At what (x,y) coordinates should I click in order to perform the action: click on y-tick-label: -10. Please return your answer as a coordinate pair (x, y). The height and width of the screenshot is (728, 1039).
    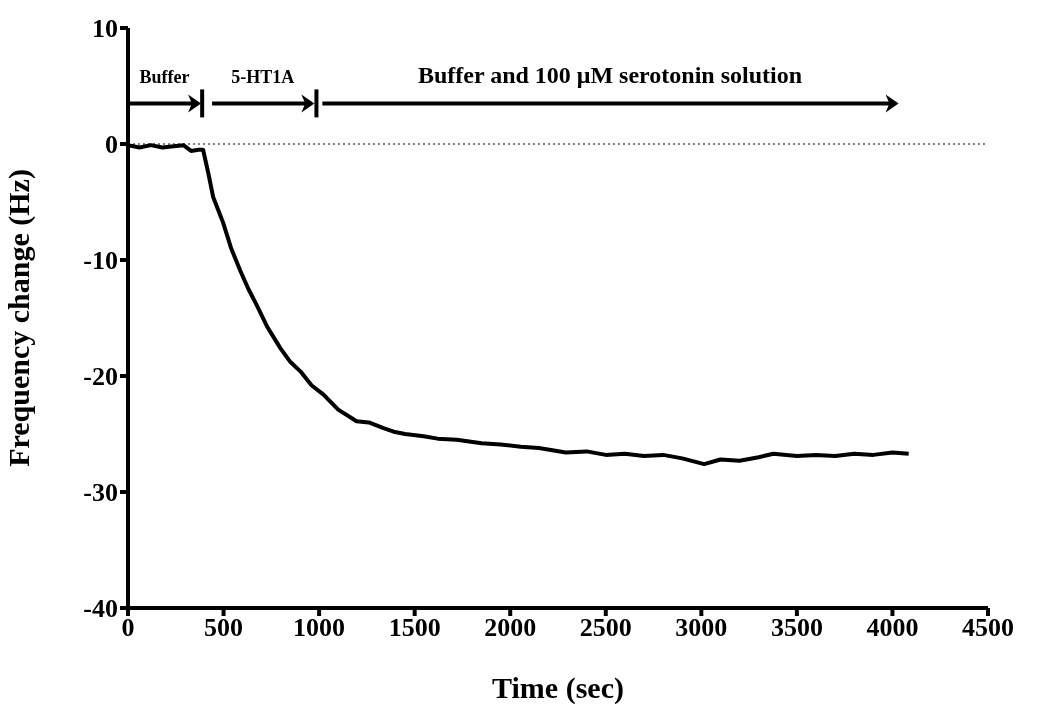
    Looking at the image, I should click on (100, 261).